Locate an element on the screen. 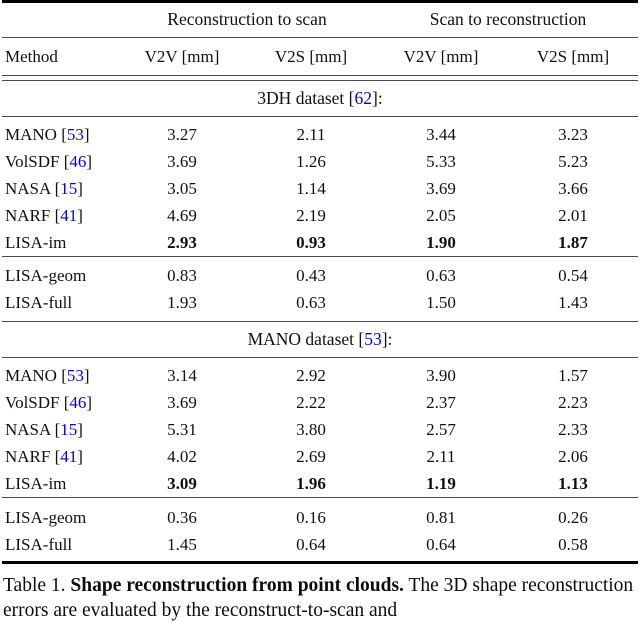 The height and width of the screenshot is (623, 640). table-row-mano: MANO [53] 3.27 2.11 3.44 3.23 is located at coordinates (320, 134).